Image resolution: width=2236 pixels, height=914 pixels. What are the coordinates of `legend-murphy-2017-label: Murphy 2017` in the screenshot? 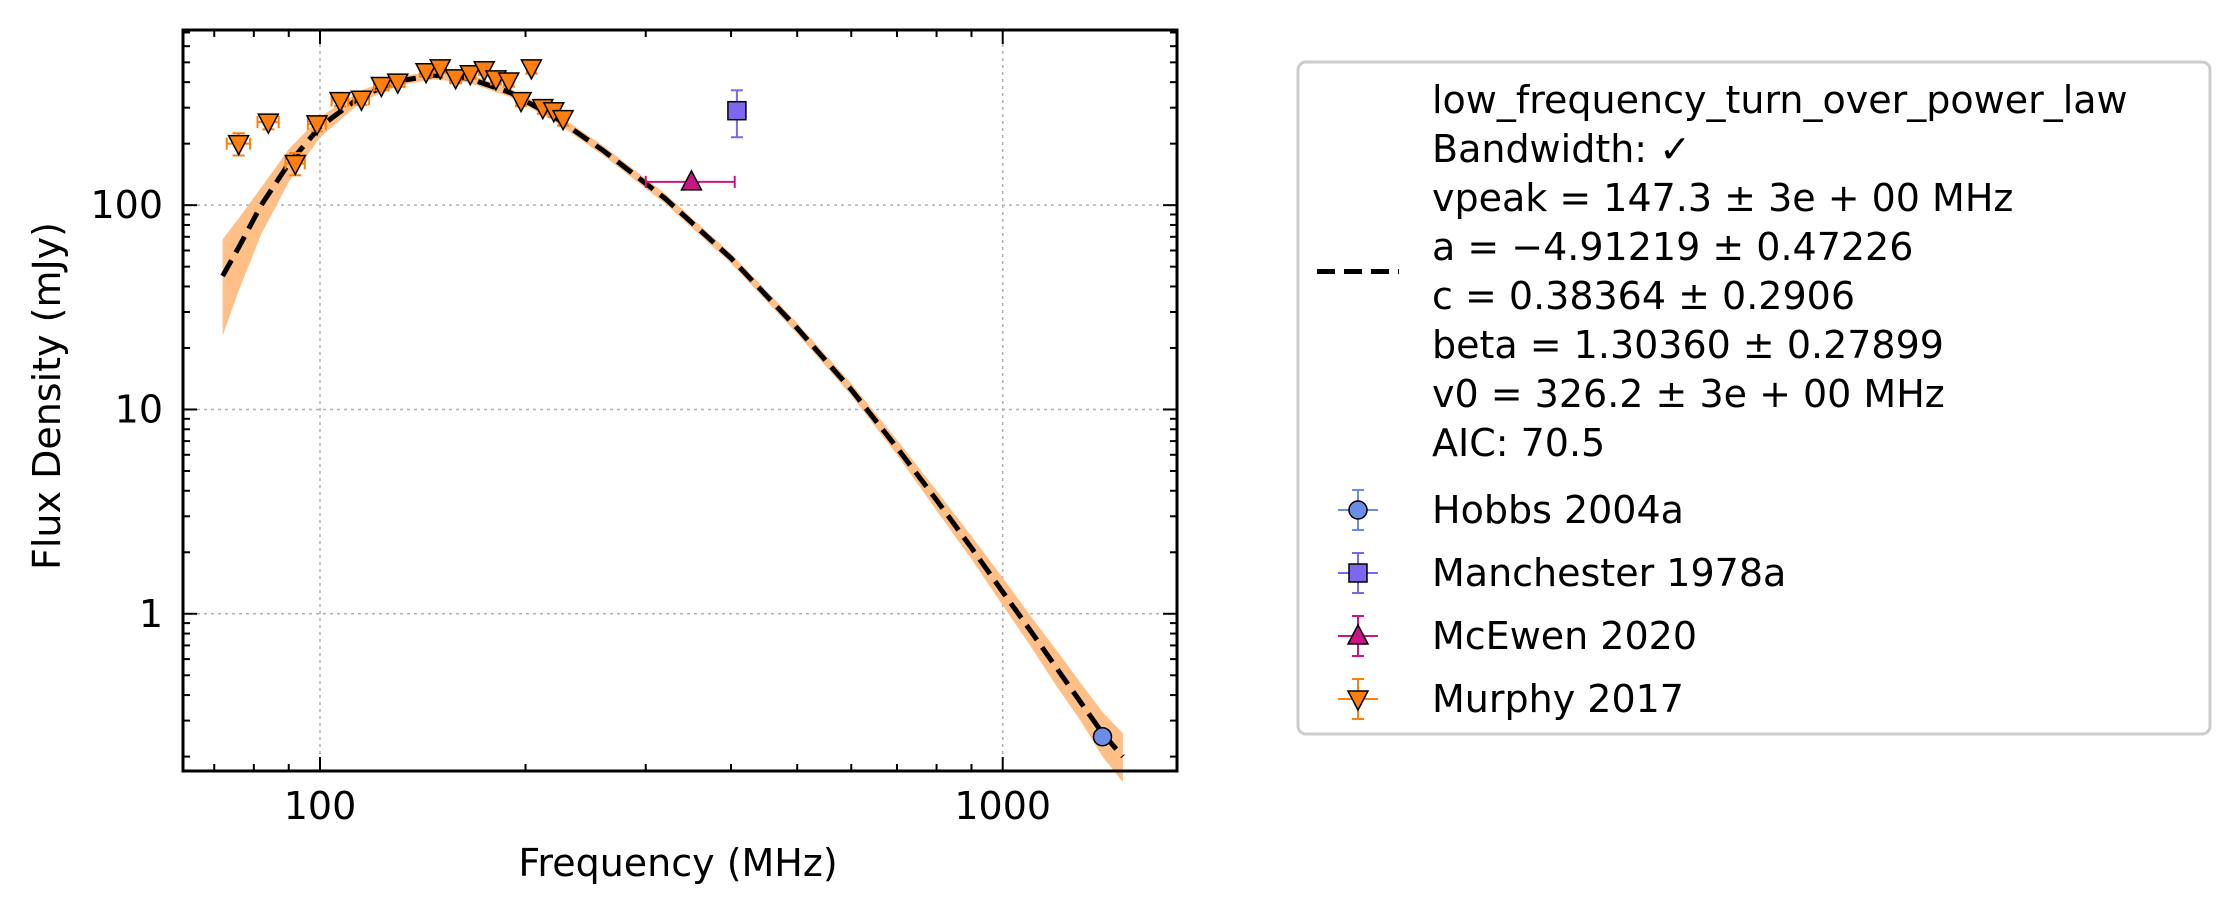 It's located at (1558, 699).